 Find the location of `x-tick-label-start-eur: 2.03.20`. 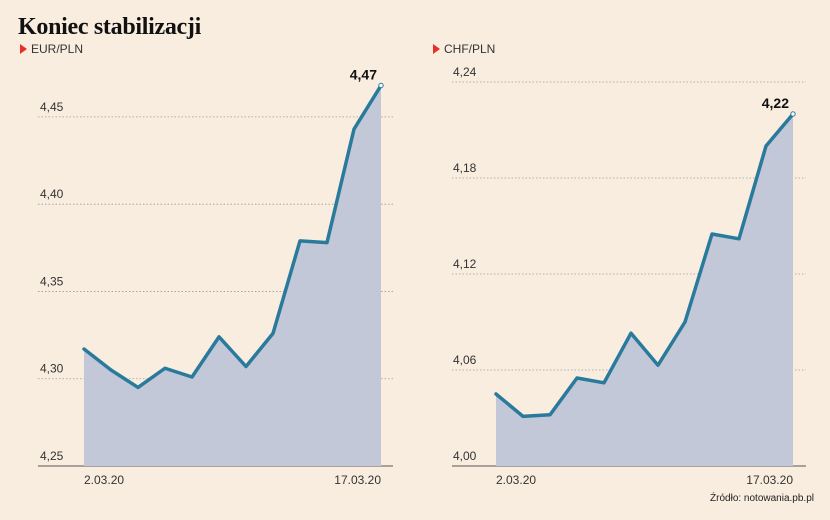

x-tick-label-start-eur: 2.03.20 is located at coordinates (104, 480).